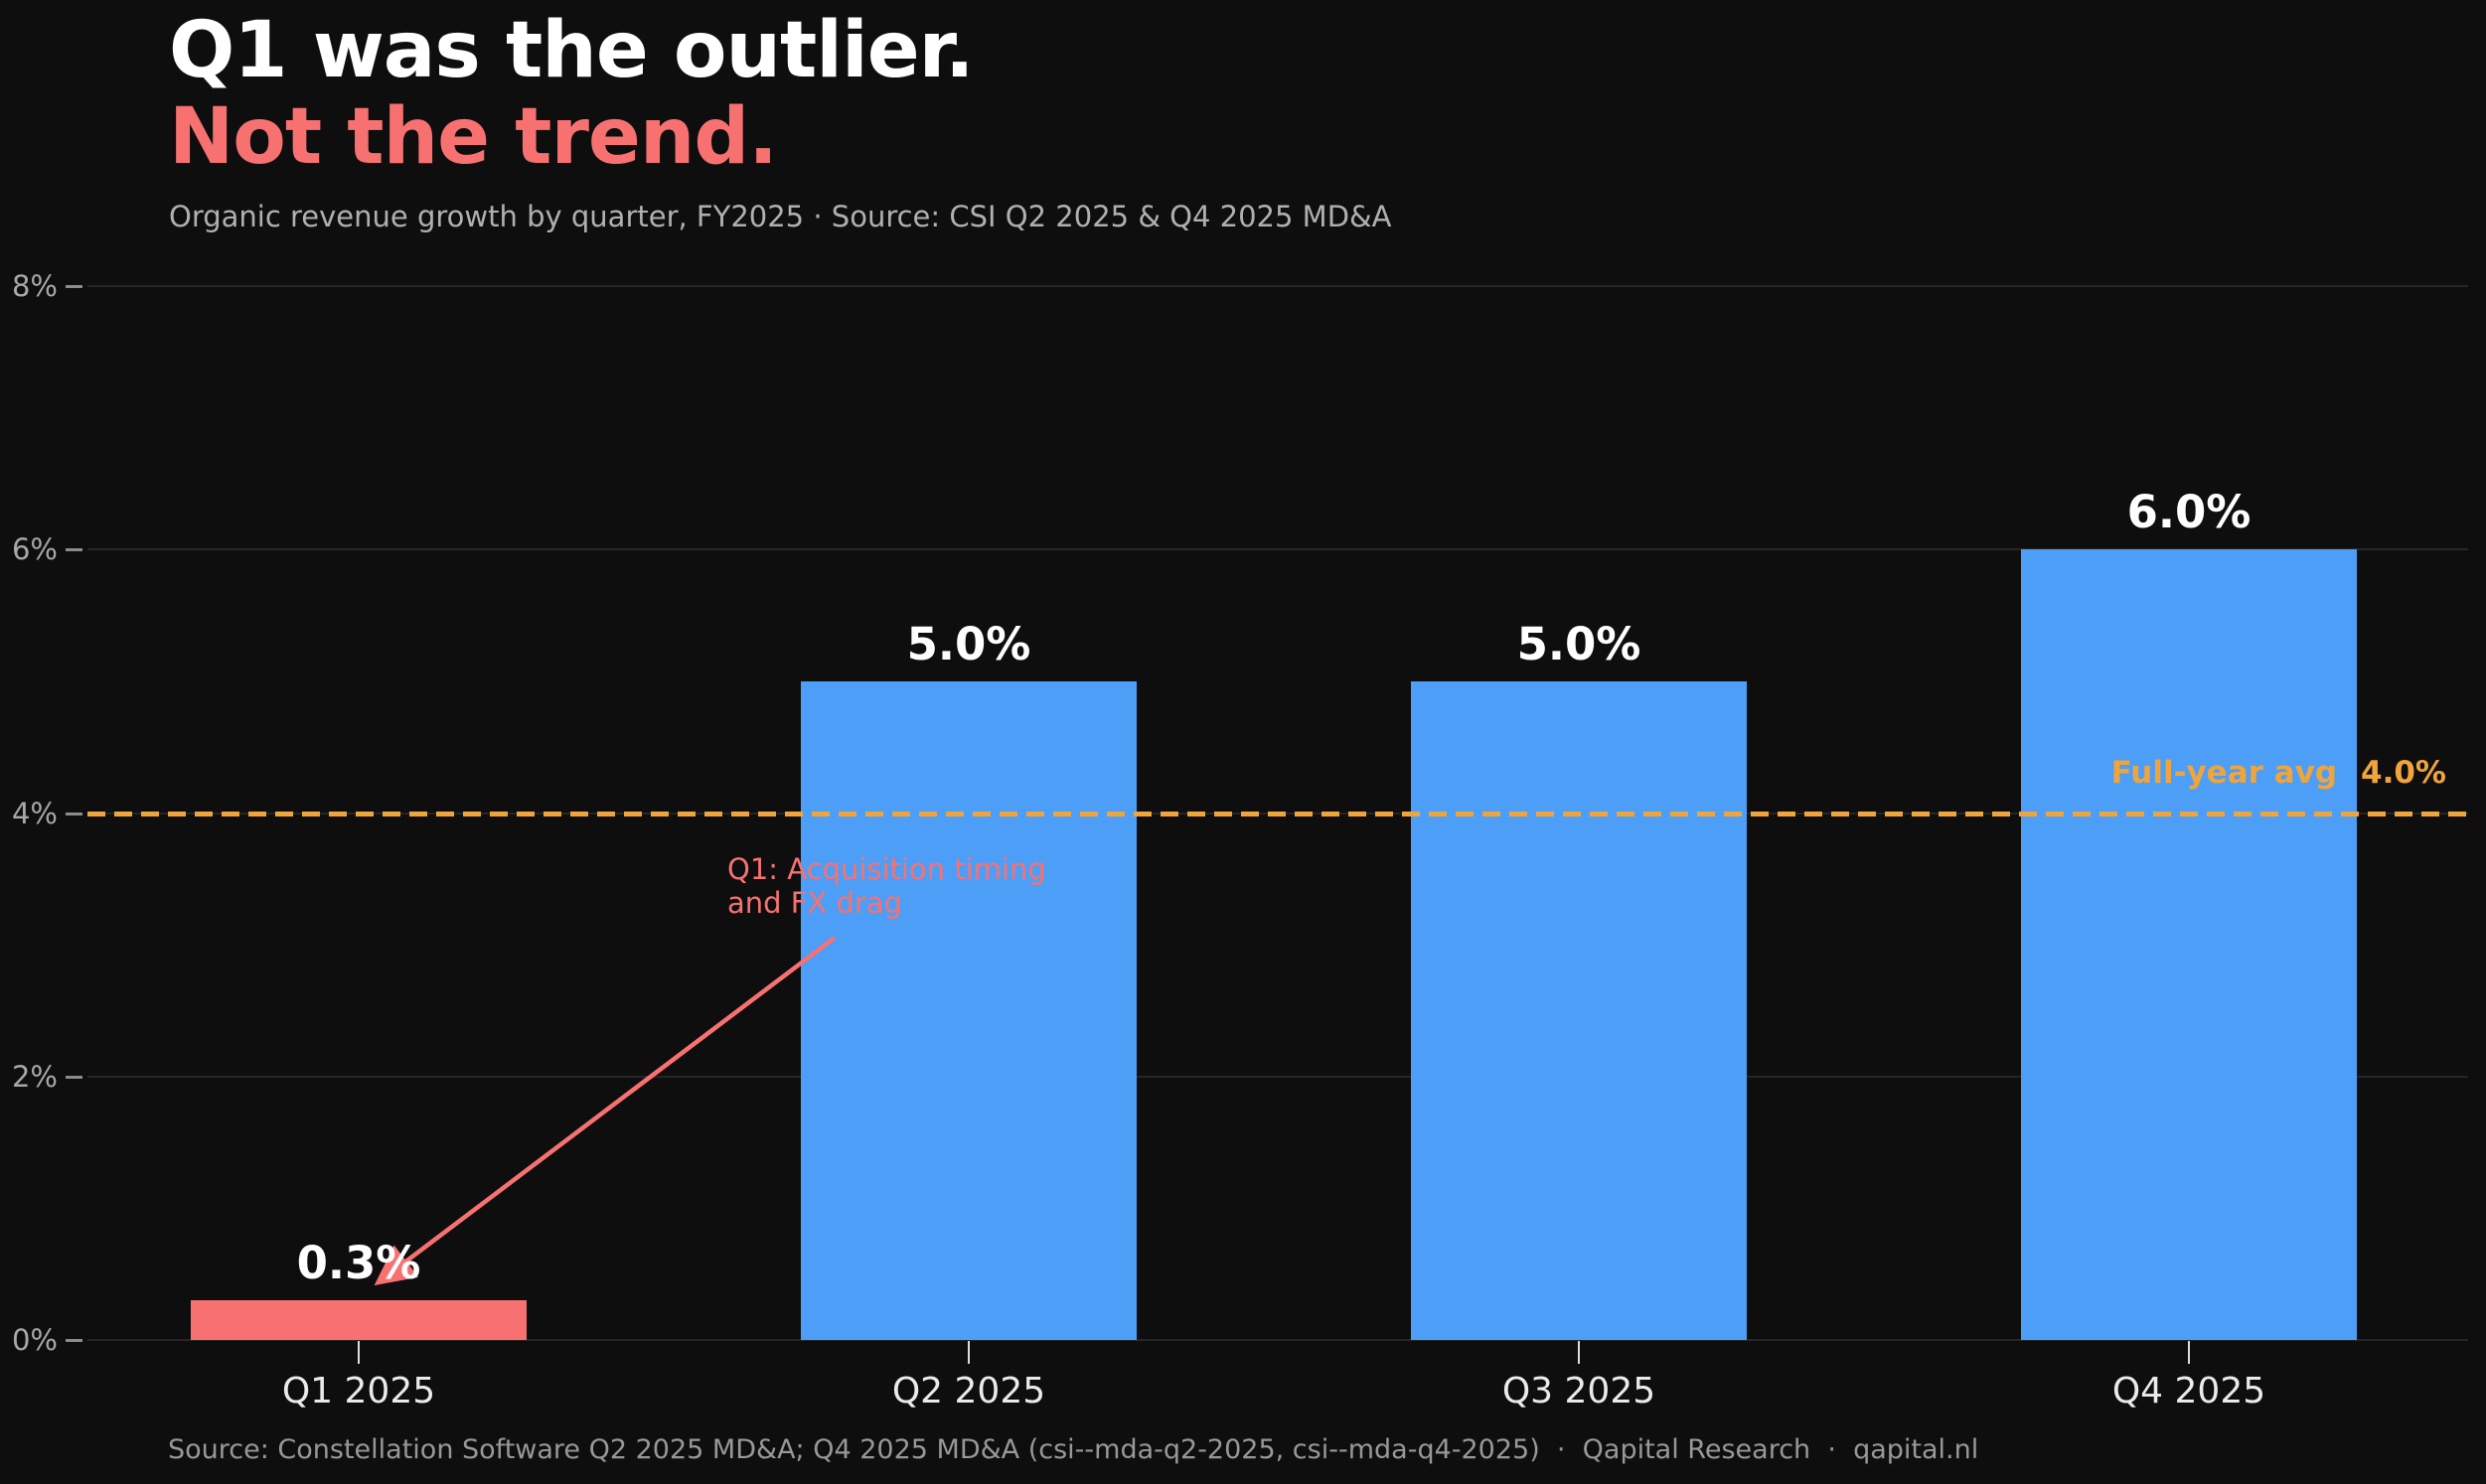 Image resolution: width=2486 pixels, height=1484 pixels. What do you see at coordinates (2403, 773) in the screenshot?
I see `average-line-value: 4.0%` at bounding box center [2403, 773].